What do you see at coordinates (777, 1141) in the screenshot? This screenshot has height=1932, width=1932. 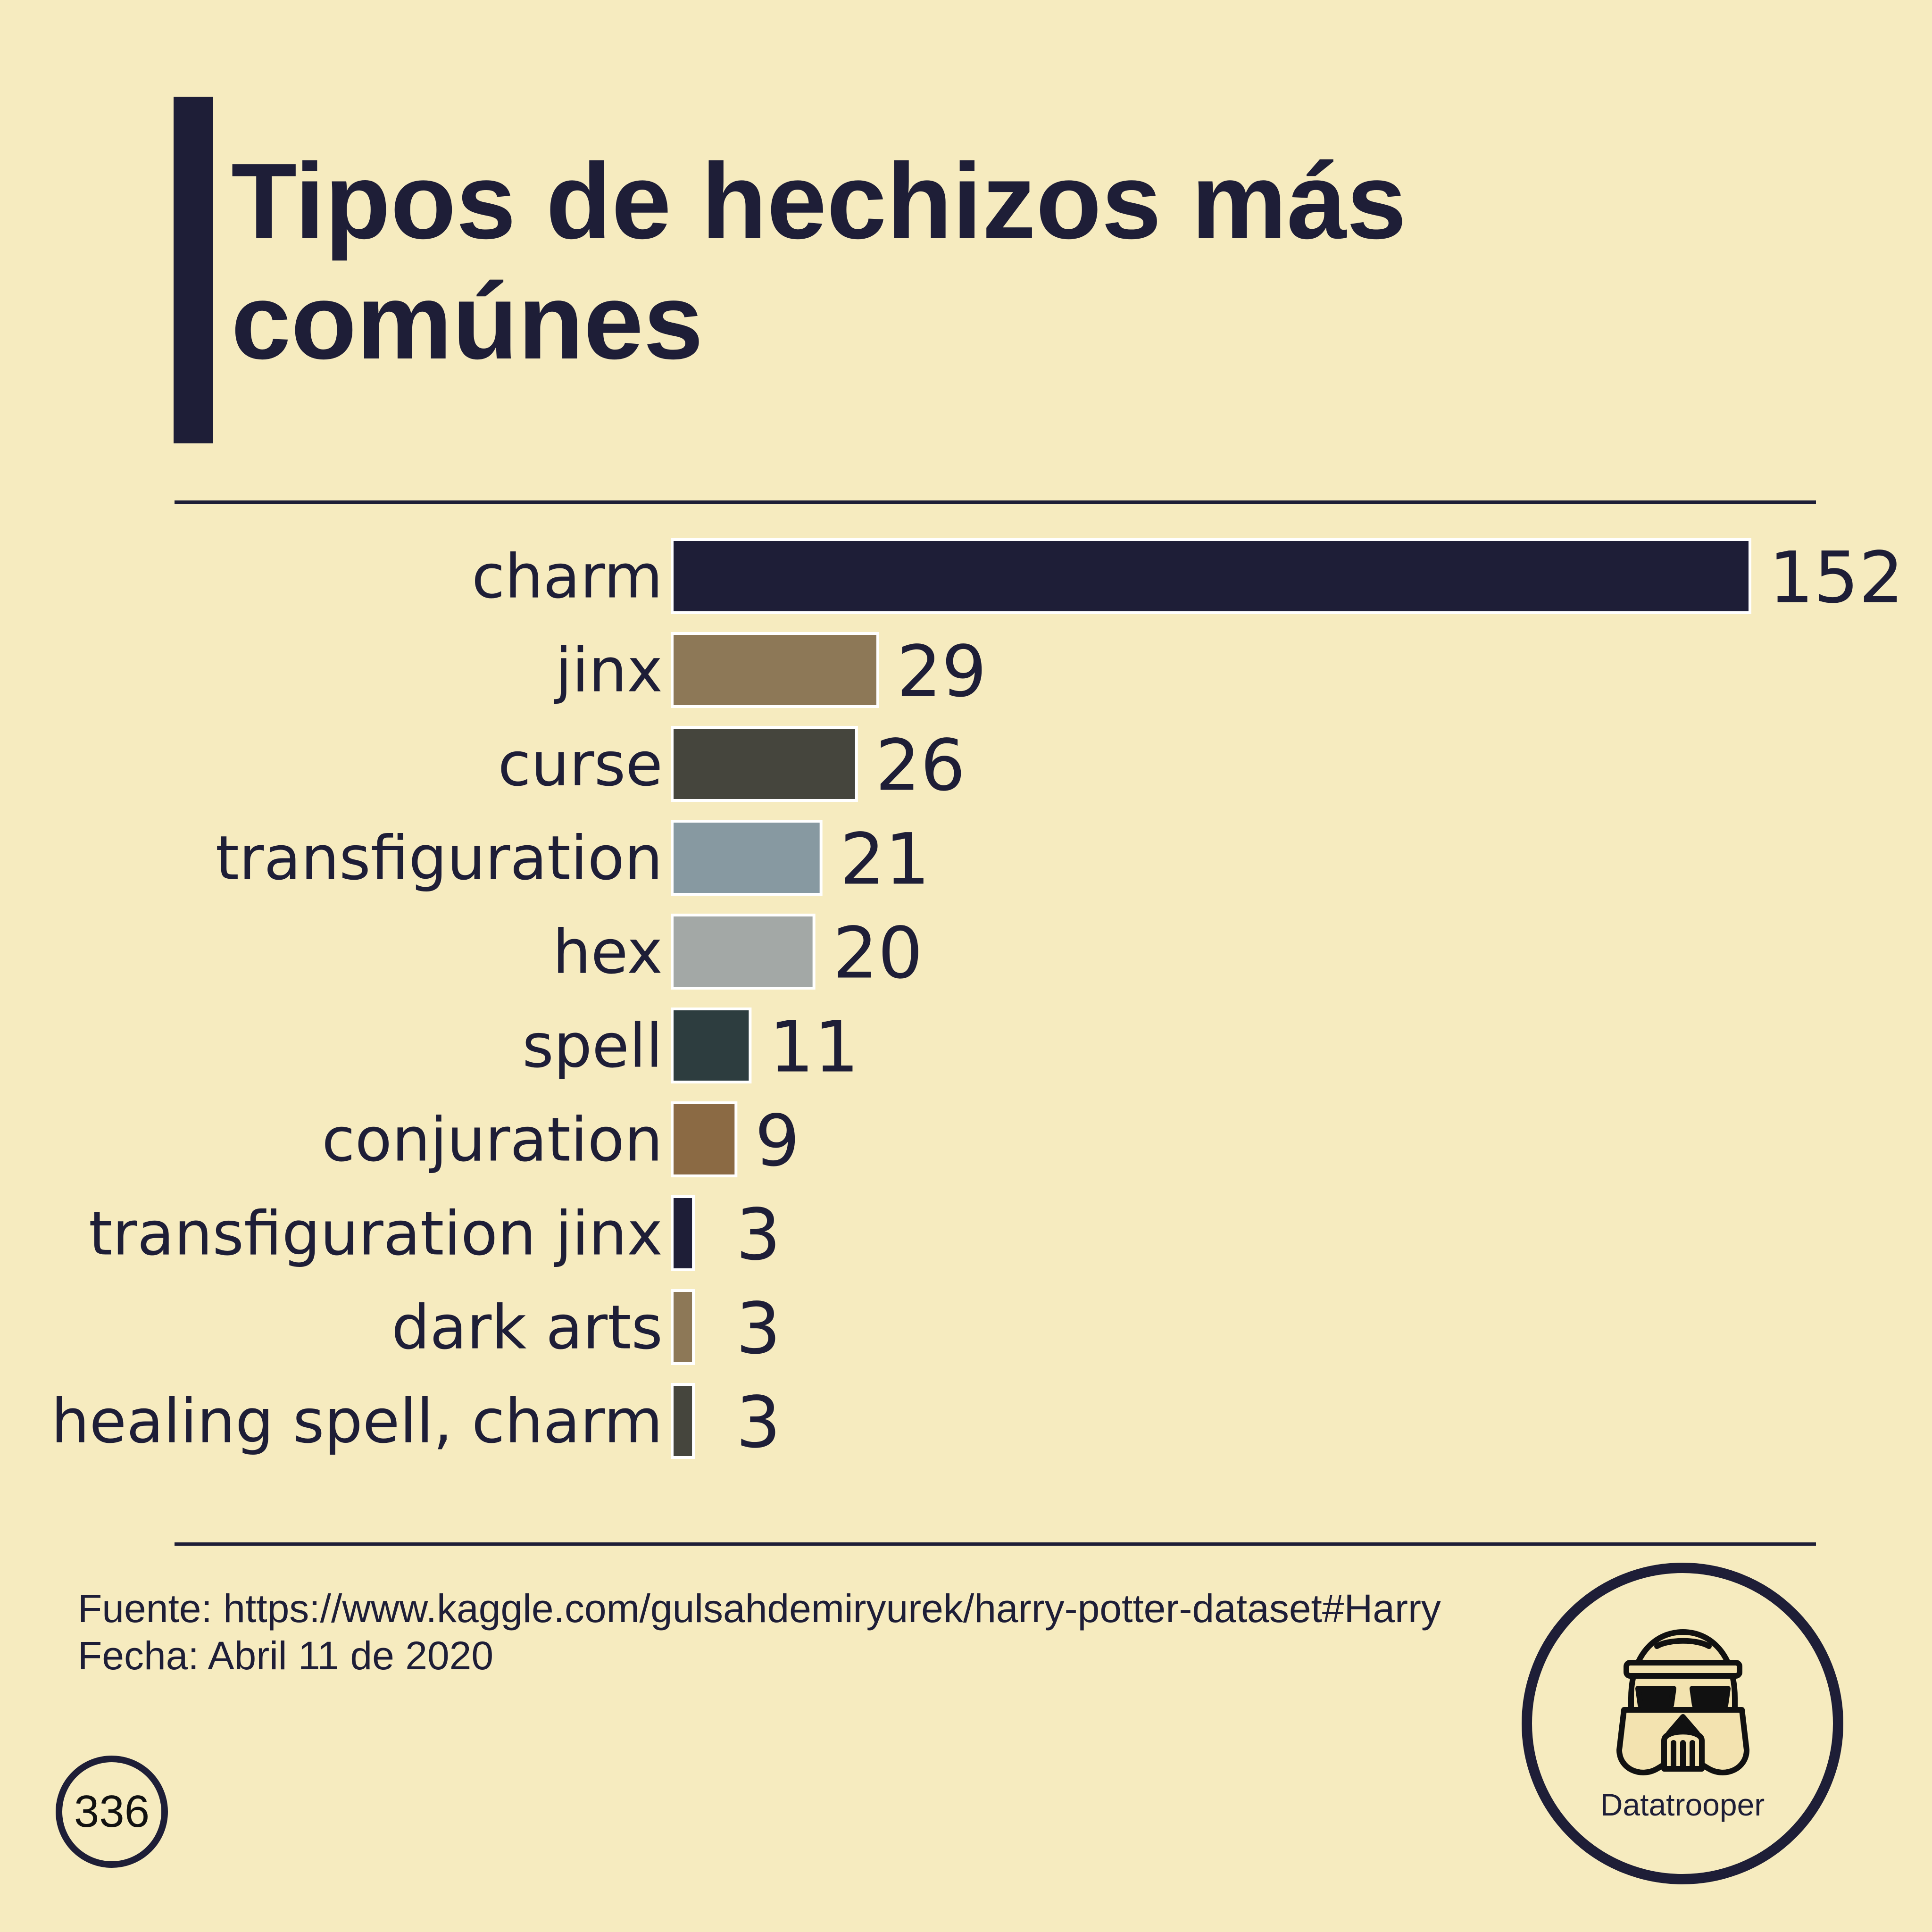 I see `value-label: 9` at bounding box center [777, 1141].